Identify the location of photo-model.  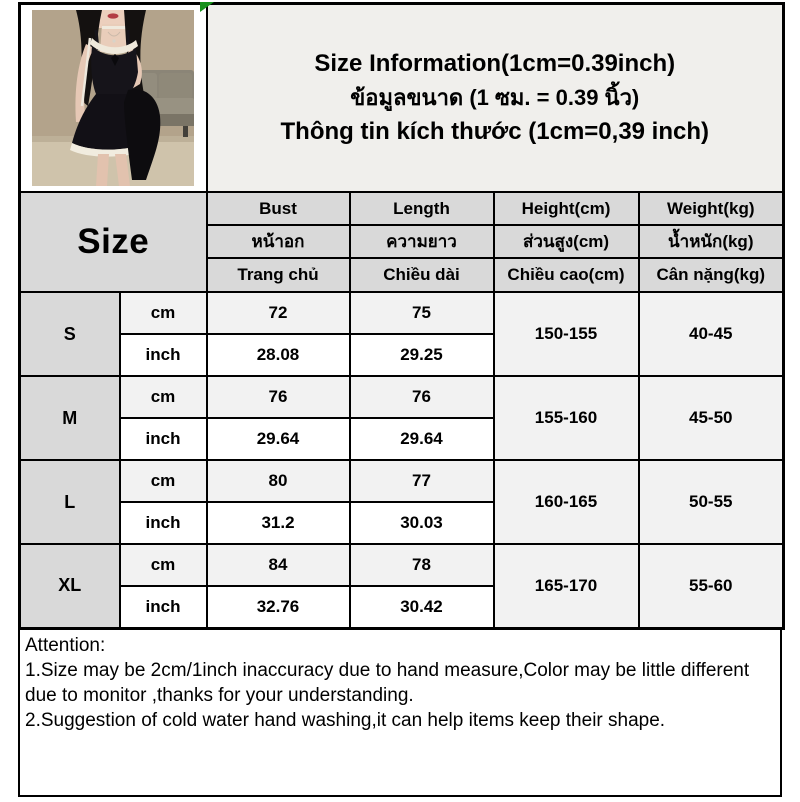
(115, 98).